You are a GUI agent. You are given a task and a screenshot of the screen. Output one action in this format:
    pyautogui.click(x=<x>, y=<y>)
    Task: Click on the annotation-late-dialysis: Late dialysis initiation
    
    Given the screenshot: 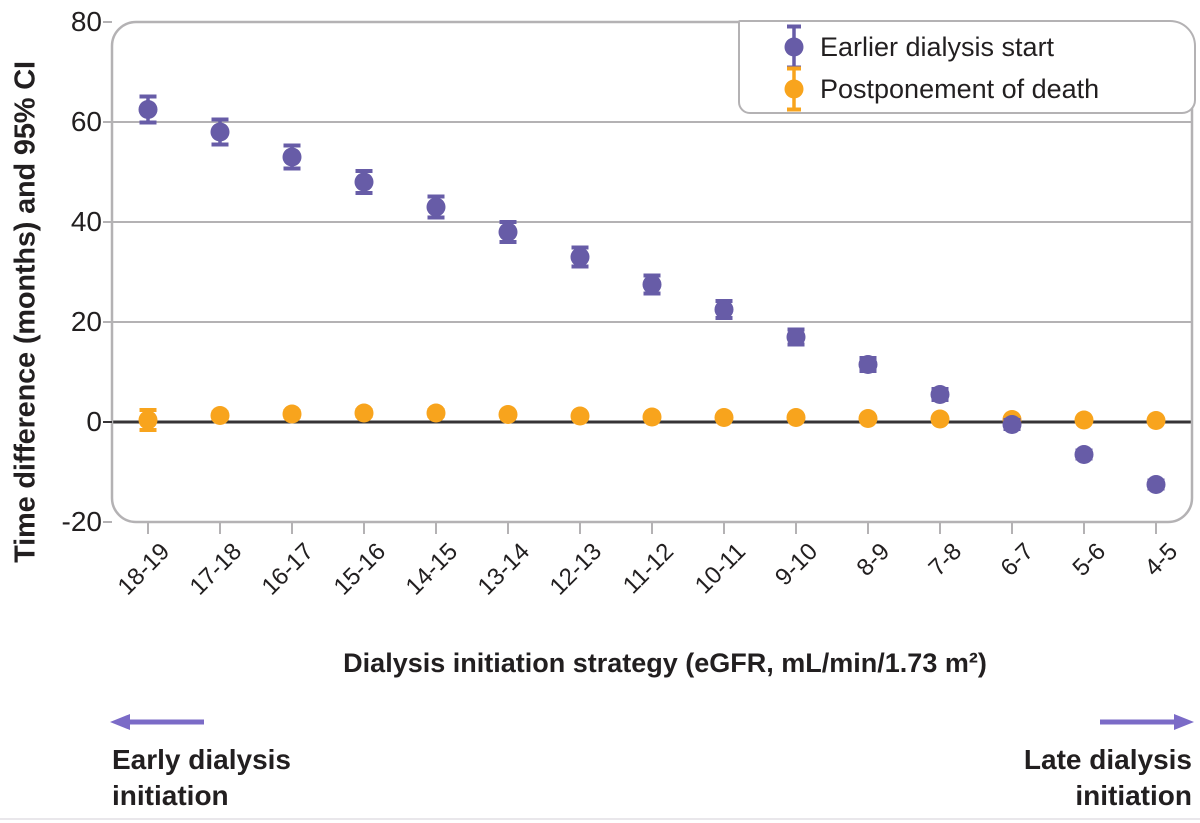 What is the action you would take?
    pyautogui.click(x=1107, y=777)
    